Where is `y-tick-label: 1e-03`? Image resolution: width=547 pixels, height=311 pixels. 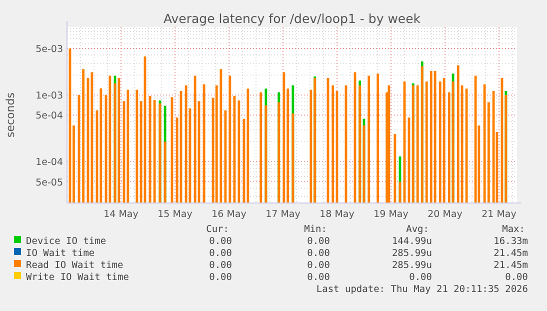 y-tick-label: 1e-03 is located at coordinates (49, 96).